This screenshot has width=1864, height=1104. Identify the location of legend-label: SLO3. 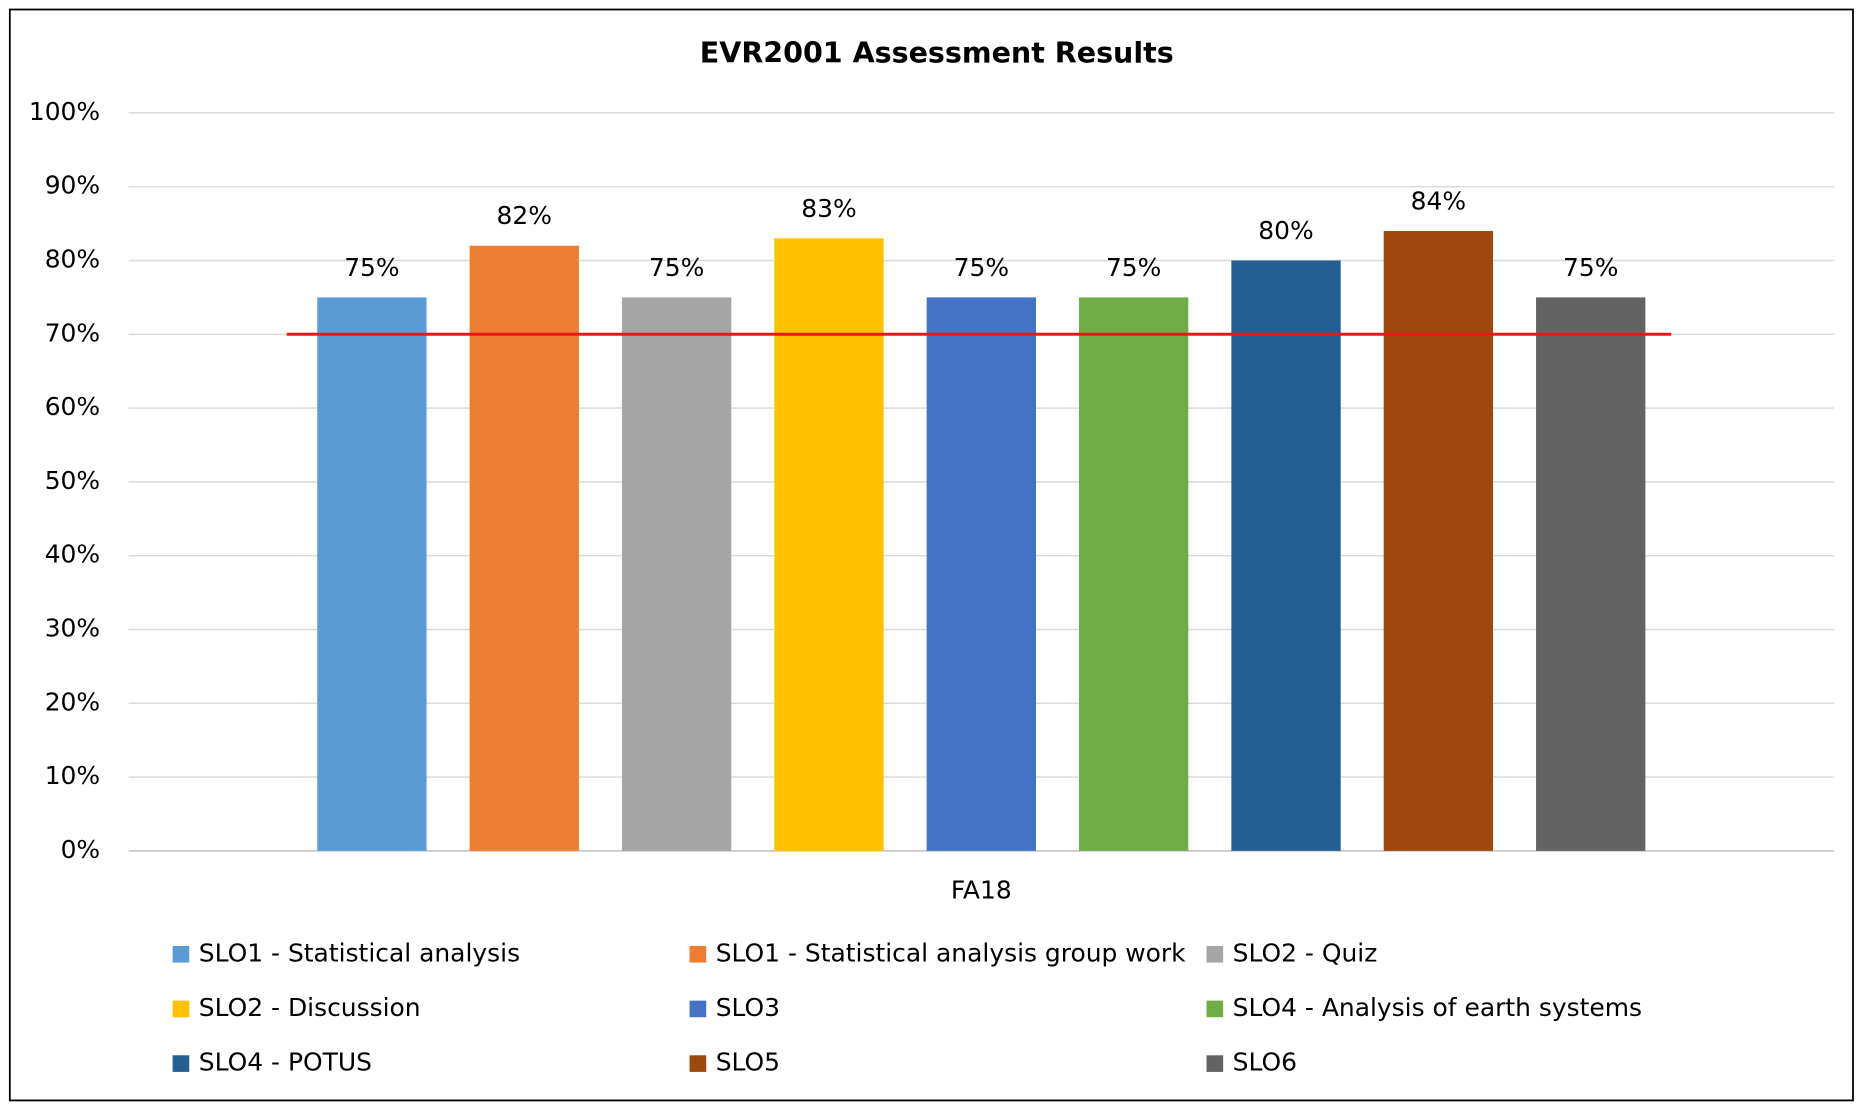
(748, 1007).